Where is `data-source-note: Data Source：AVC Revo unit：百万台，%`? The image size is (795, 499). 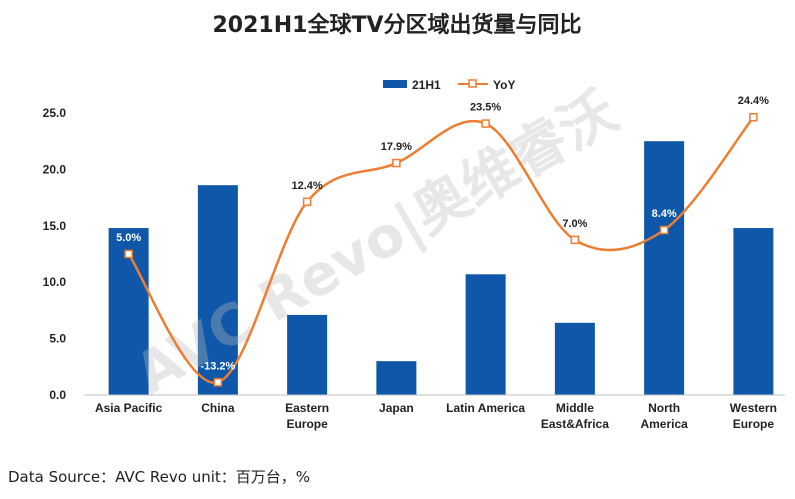 data-source-note: Data Source：AVC Revo unit：百万台，% is located at coordinates (159, 477).